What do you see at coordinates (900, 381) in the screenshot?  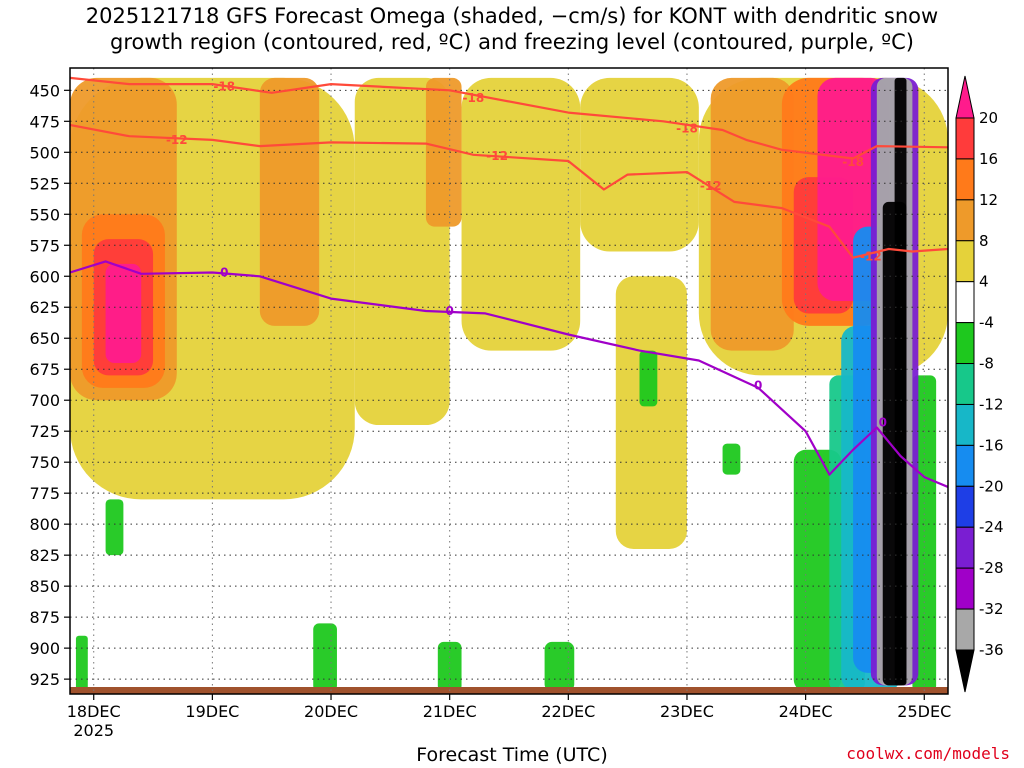 I see `omega-region-neg36` at bounding box center [900, 381].